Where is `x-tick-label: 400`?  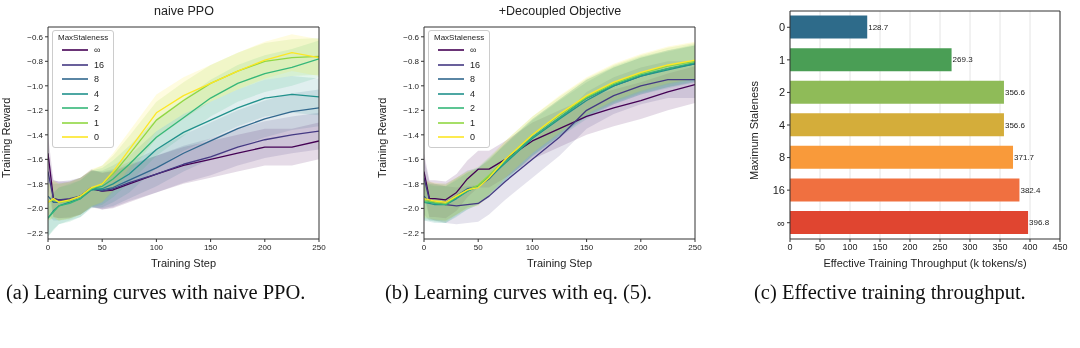
x-tick-label: 400 is located at coordinates (1030, 247).